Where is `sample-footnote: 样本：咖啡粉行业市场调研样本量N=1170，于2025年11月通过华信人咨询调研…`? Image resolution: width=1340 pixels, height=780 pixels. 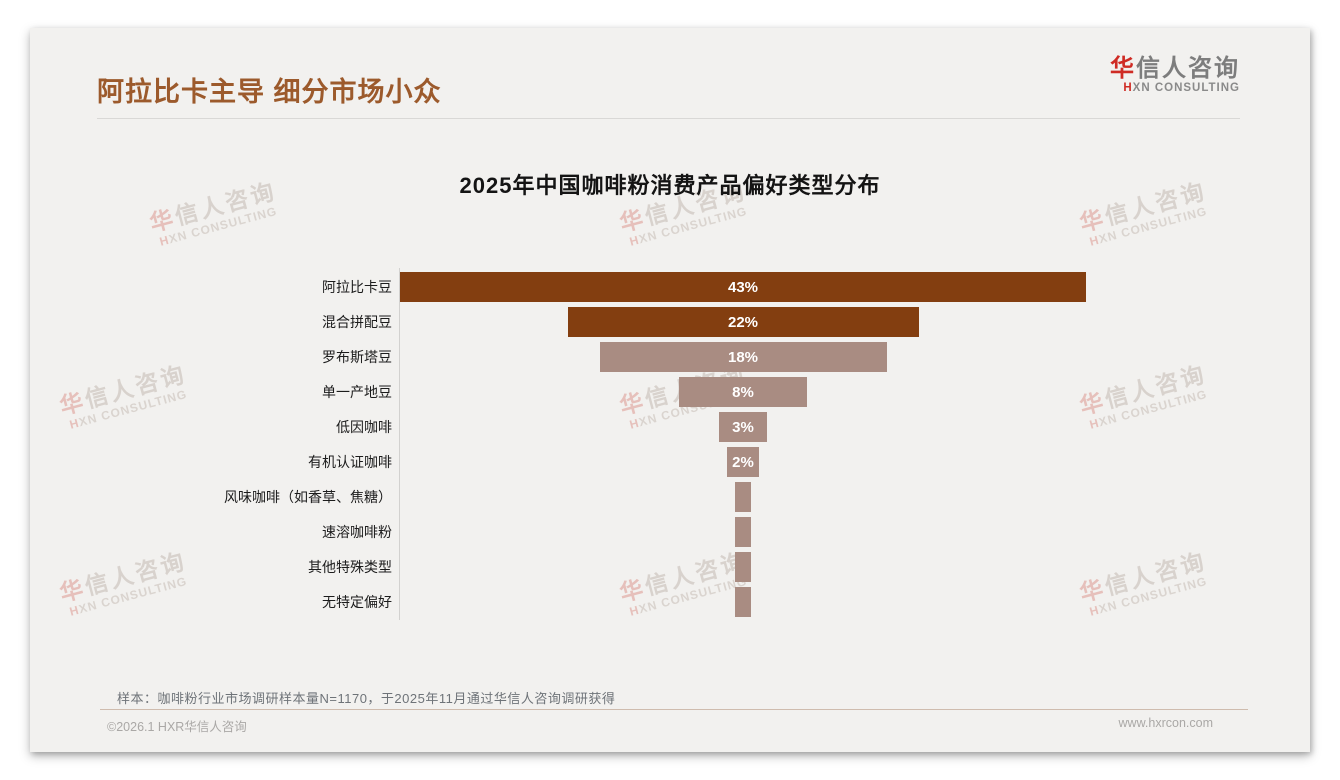
sample-footnote: 样本：咖啡粉行业市场调研样本量N=1170，于2025年11月通过华信人咨询调研… is located at coordinates (366, 698).